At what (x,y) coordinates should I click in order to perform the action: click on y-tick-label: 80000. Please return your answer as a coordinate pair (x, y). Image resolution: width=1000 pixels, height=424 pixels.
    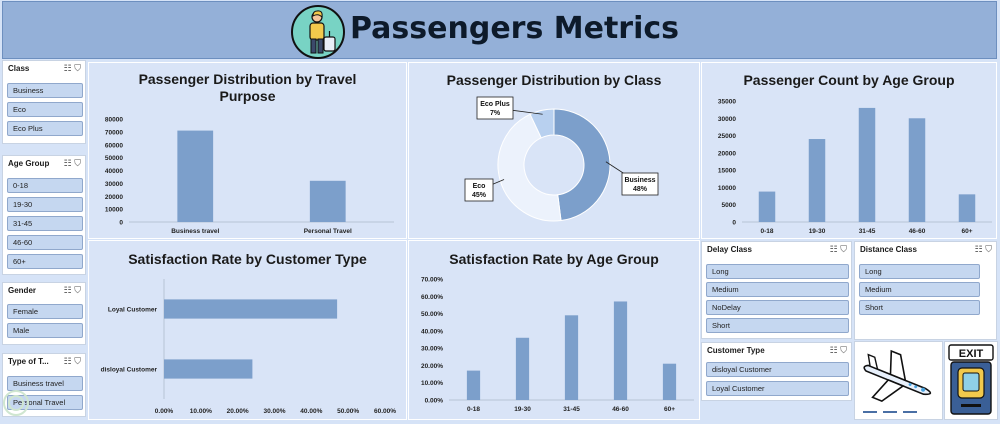
    Looking at the image, I should click on (114, 120).